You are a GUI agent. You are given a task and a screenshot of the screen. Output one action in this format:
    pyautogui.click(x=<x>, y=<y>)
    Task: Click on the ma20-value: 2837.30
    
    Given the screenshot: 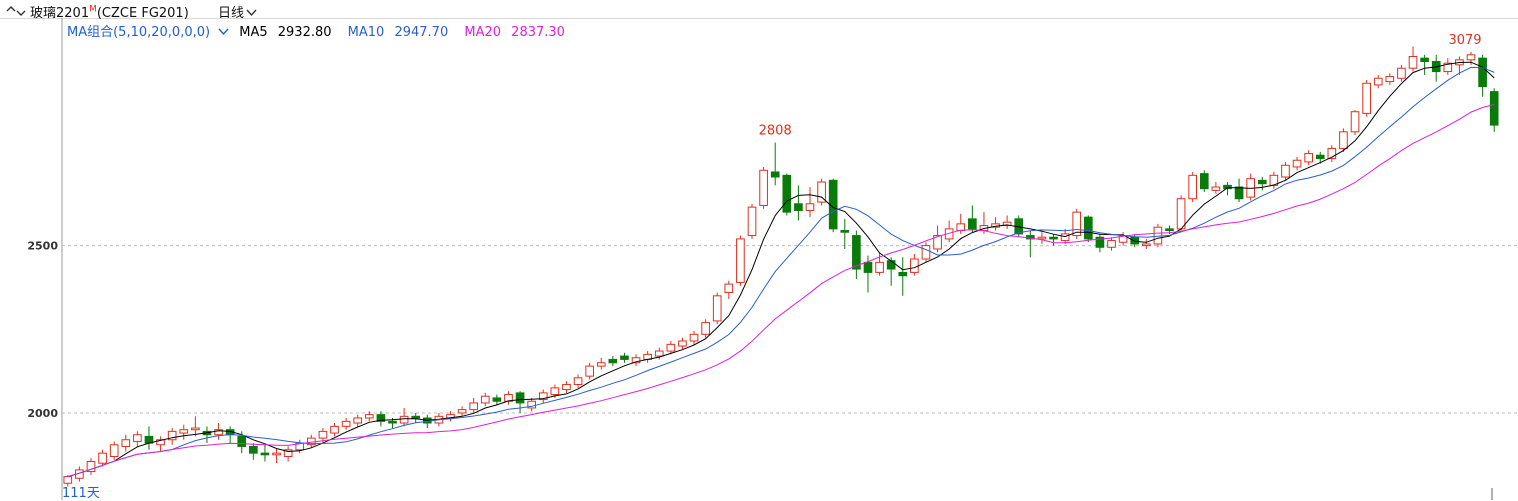 What is the action you would take?
    pyautogui.click(x=538, y=32)
    